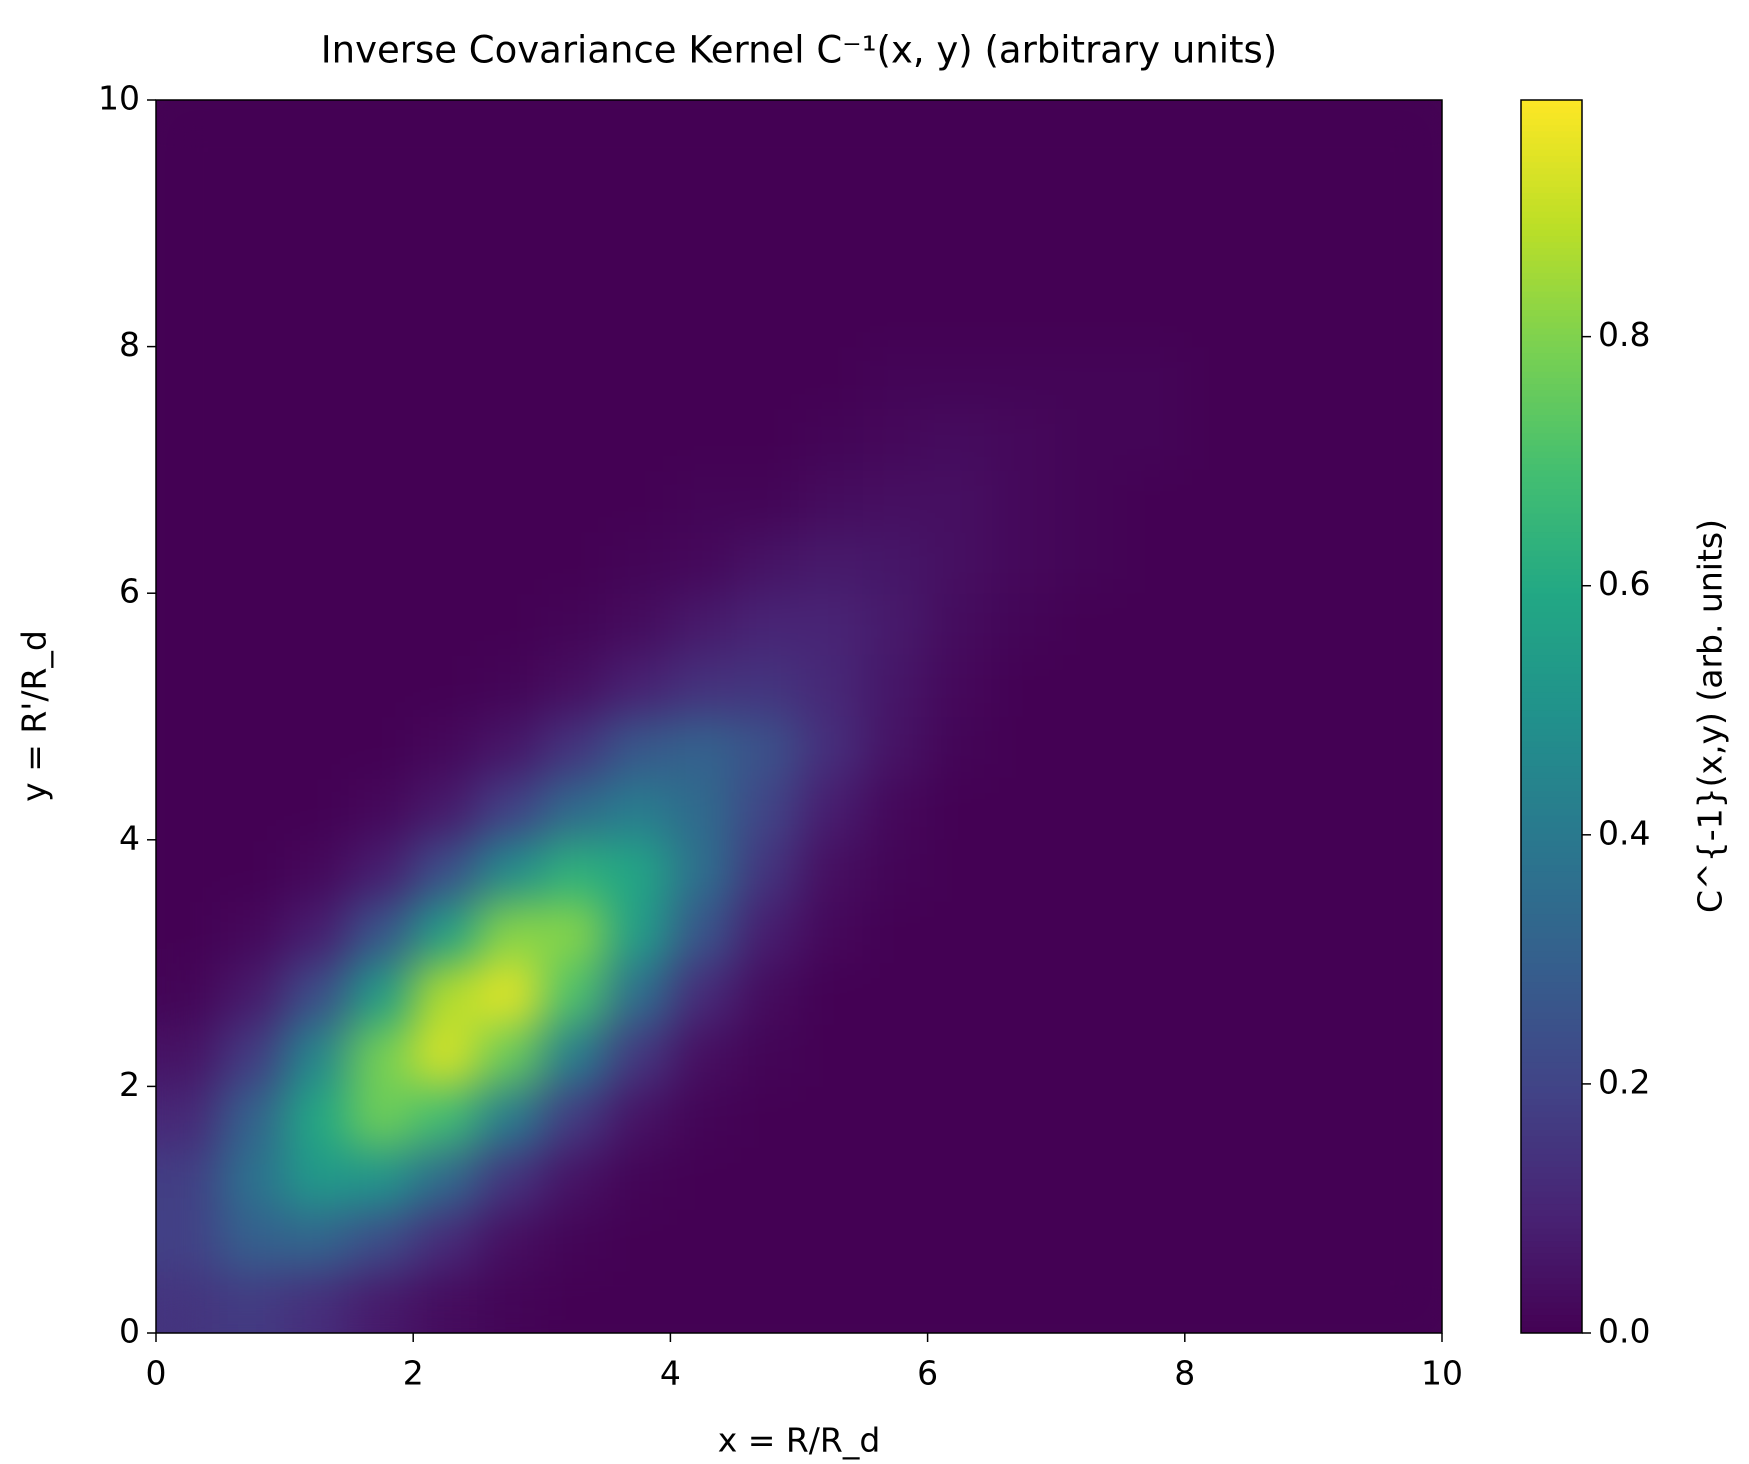  I want to click on y-tick-label: 10, so click(119, 98).